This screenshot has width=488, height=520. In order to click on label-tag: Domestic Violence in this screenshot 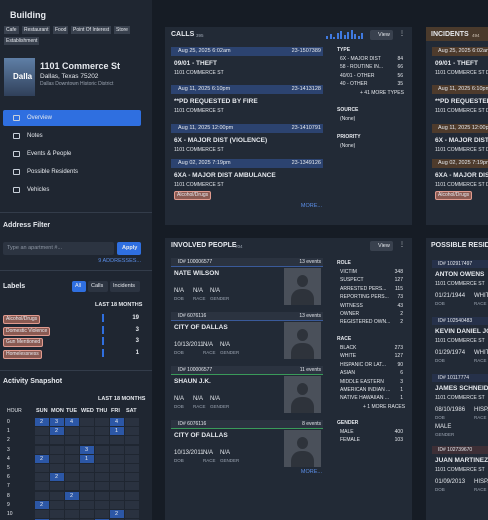, I will do `click(27, 331)`.